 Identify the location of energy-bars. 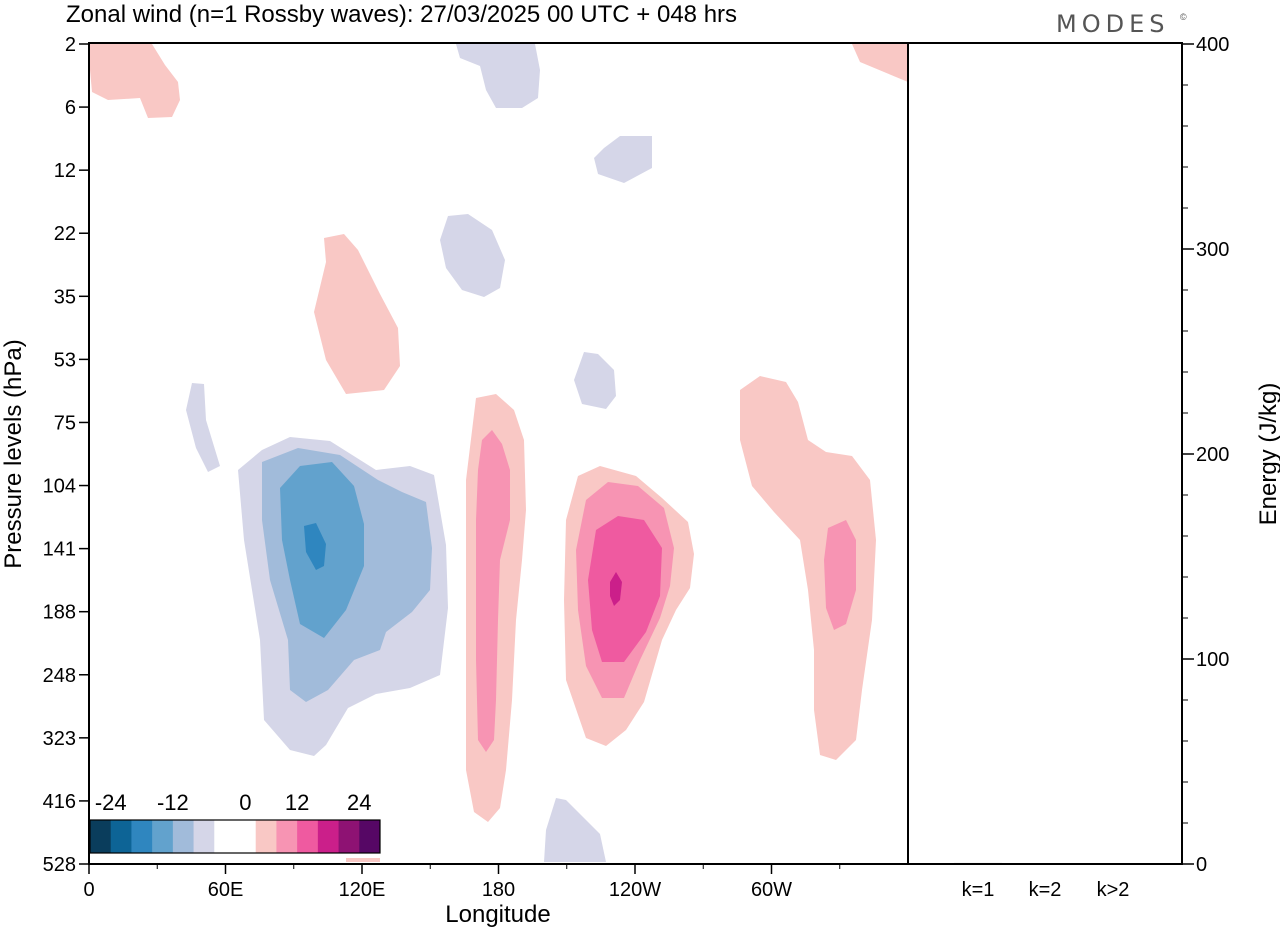
(1045, 863).